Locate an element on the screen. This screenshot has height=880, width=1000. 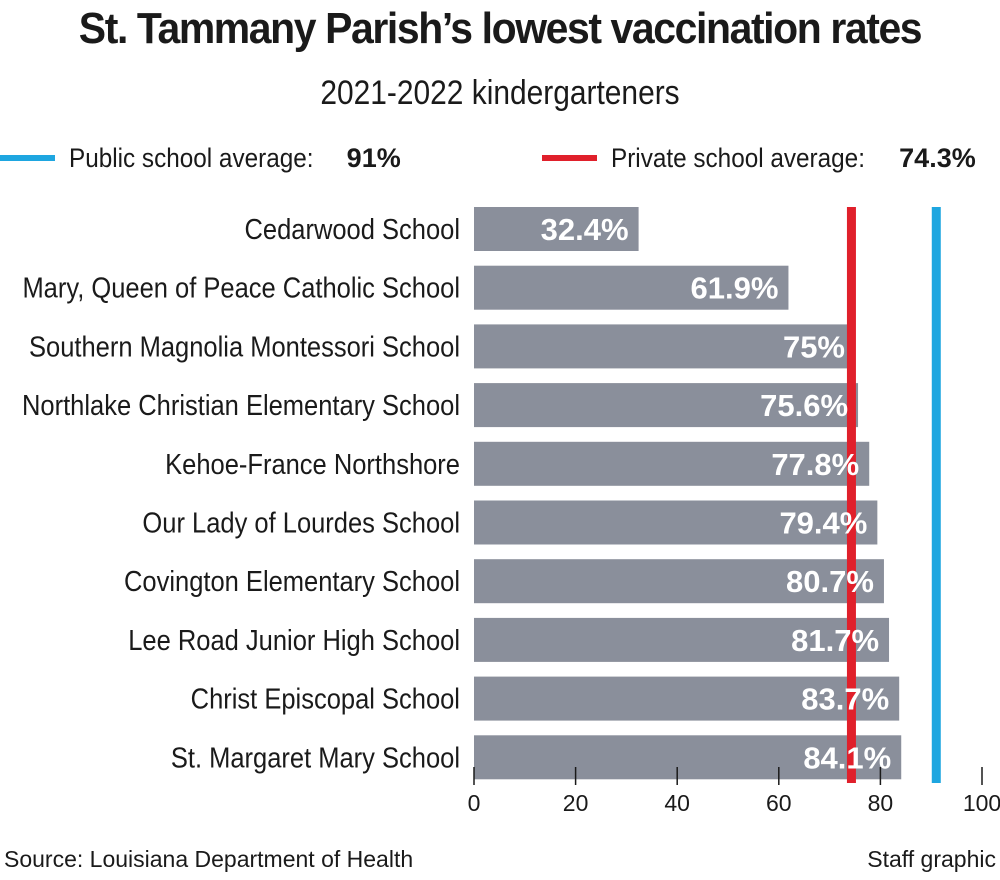
category-label: Lee Road Junior High School is located at coordinates (294, 639).